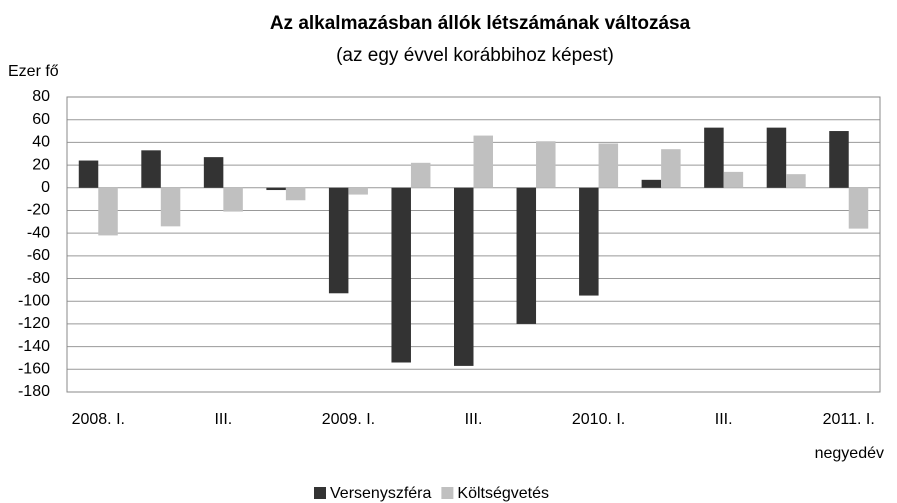 The height and width of the screenshot is (503, 897). I want to click on x-tick-label: 2008. I., so click(98, 419).